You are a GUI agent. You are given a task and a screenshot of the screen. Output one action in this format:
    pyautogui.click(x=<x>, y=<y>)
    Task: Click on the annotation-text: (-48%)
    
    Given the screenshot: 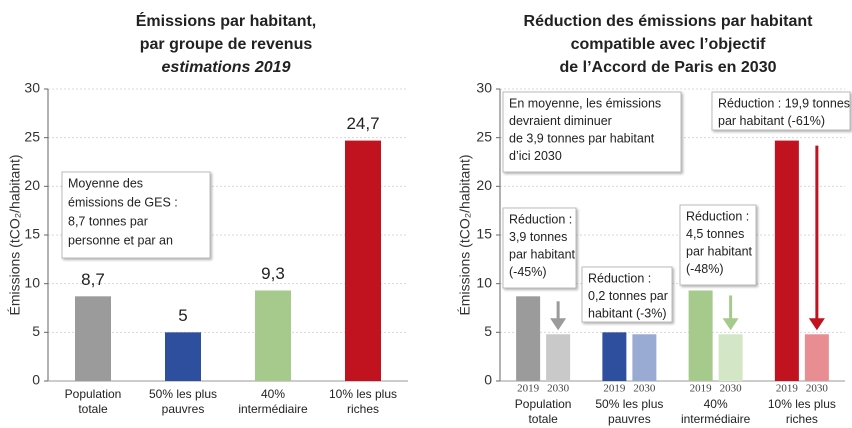 What is the action you would take?
    pyautogui.click(x=705, y=269)
    